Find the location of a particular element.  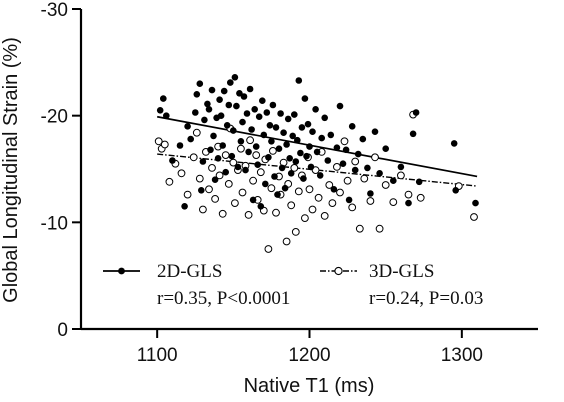

legend-label-3d: 3D-GLS is located at coordinates (401, 271).